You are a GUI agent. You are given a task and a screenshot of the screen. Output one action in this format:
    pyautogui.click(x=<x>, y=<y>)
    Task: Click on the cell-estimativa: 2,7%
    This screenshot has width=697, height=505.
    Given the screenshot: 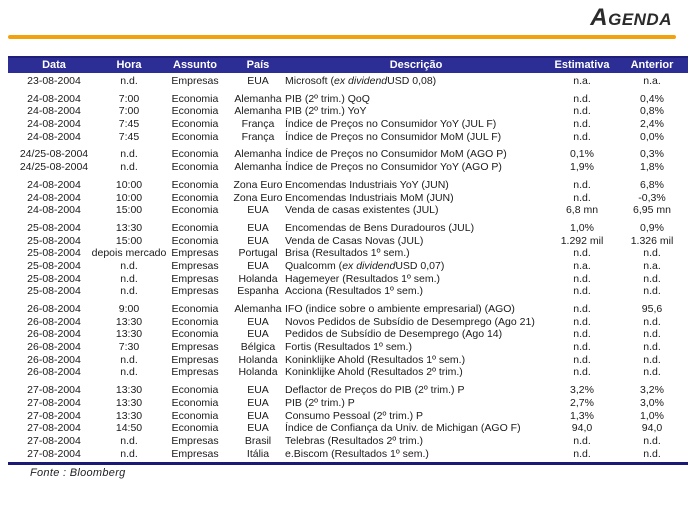 What is the action you would take?
    pyautogui.click(x=582, y=402)
    